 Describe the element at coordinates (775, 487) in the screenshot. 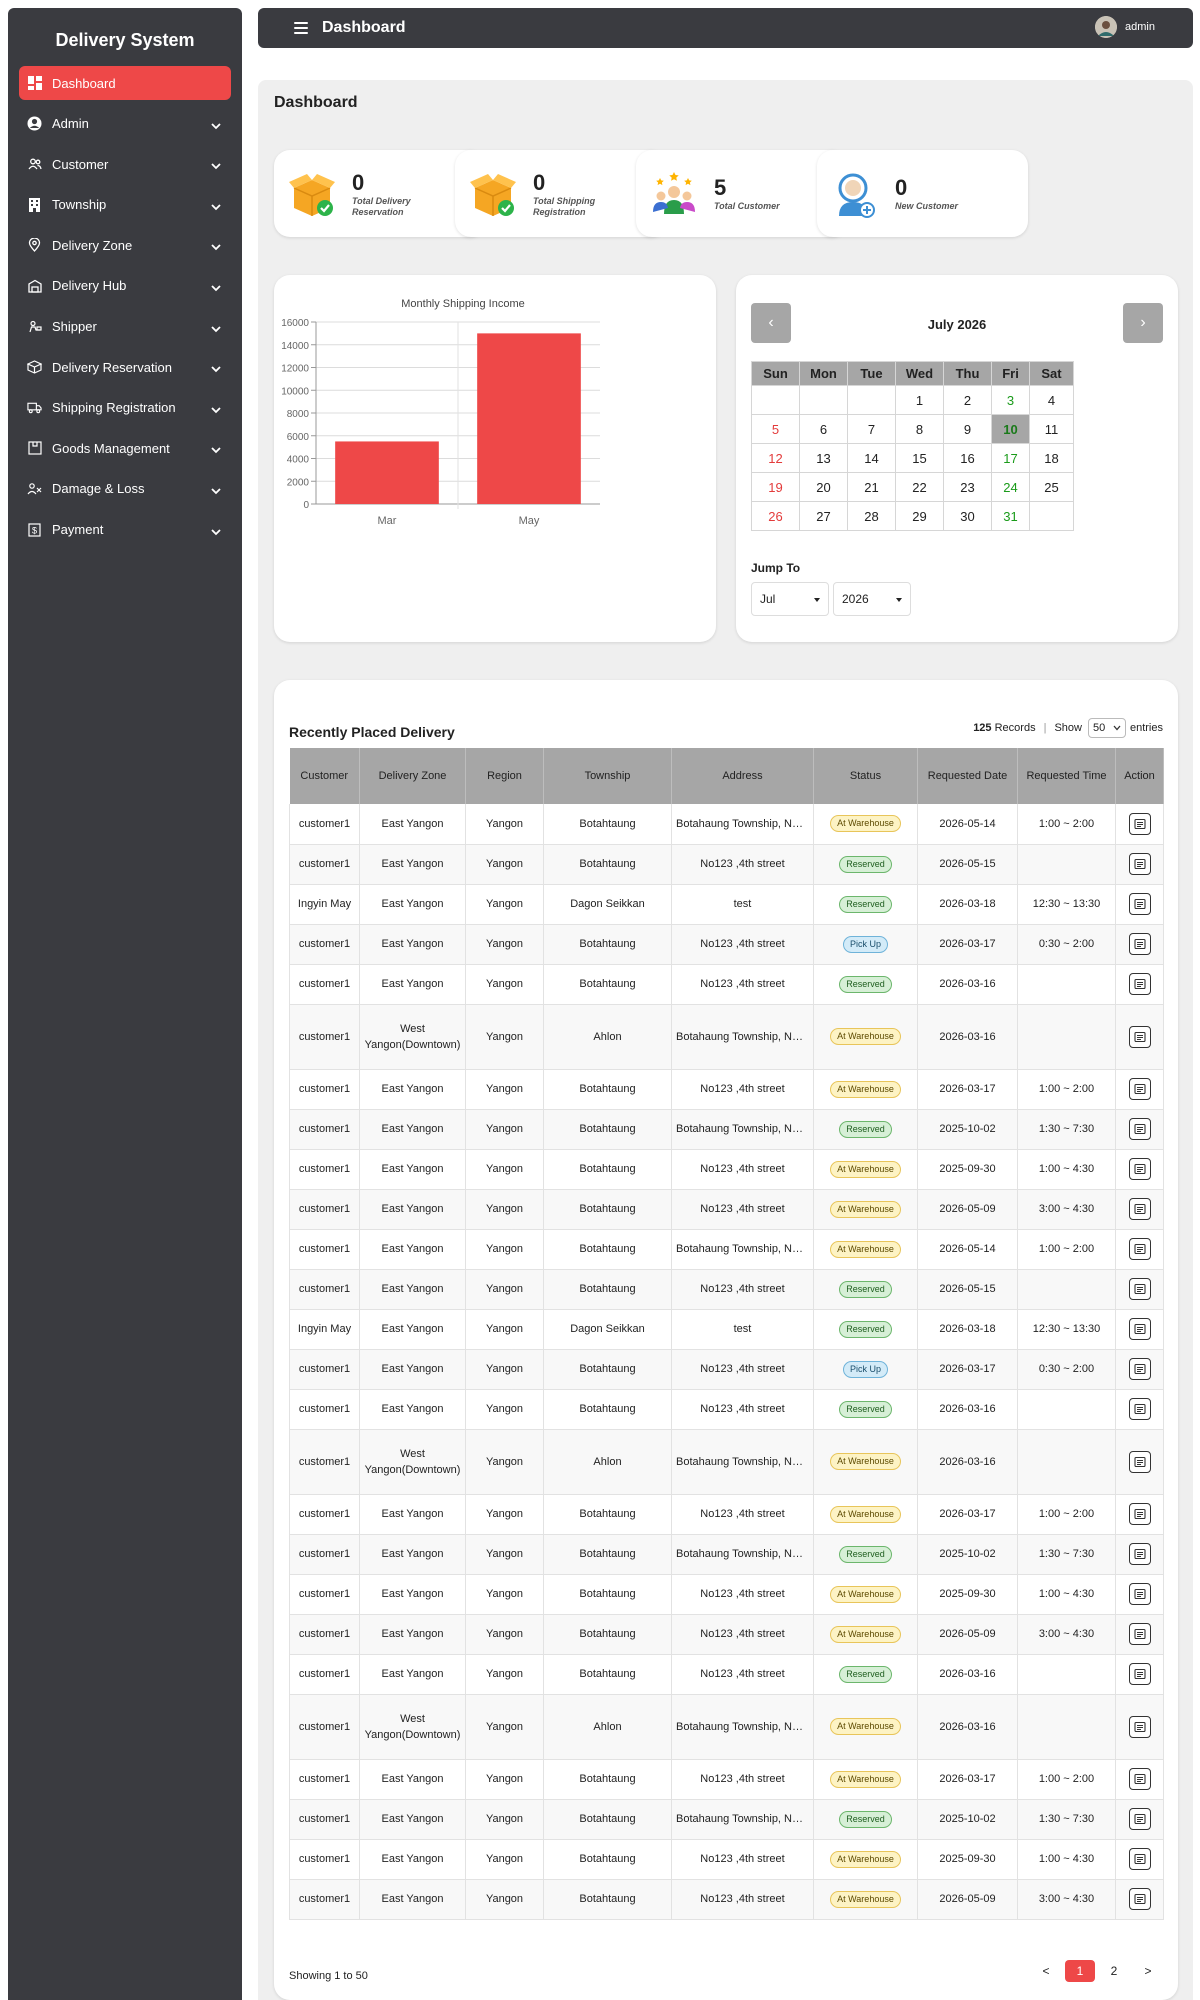

I see `calendar-day: 19` at that location.